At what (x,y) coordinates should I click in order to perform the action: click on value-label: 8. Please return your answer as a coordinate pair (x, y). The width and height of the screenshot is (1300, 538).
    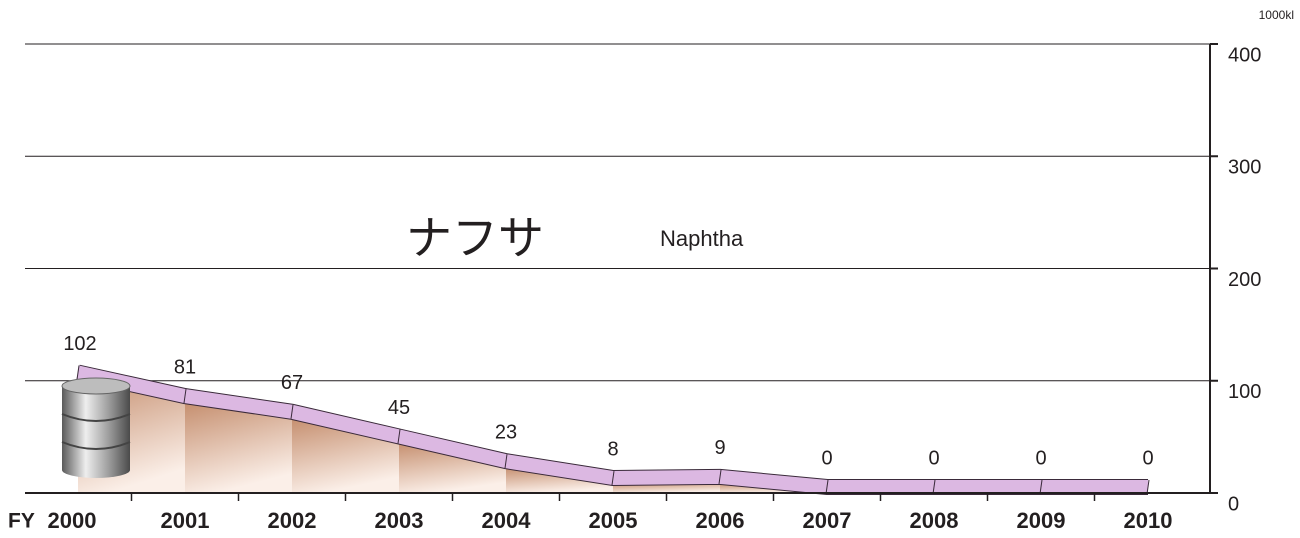
    Looking at the image, I should click on (612, 449).